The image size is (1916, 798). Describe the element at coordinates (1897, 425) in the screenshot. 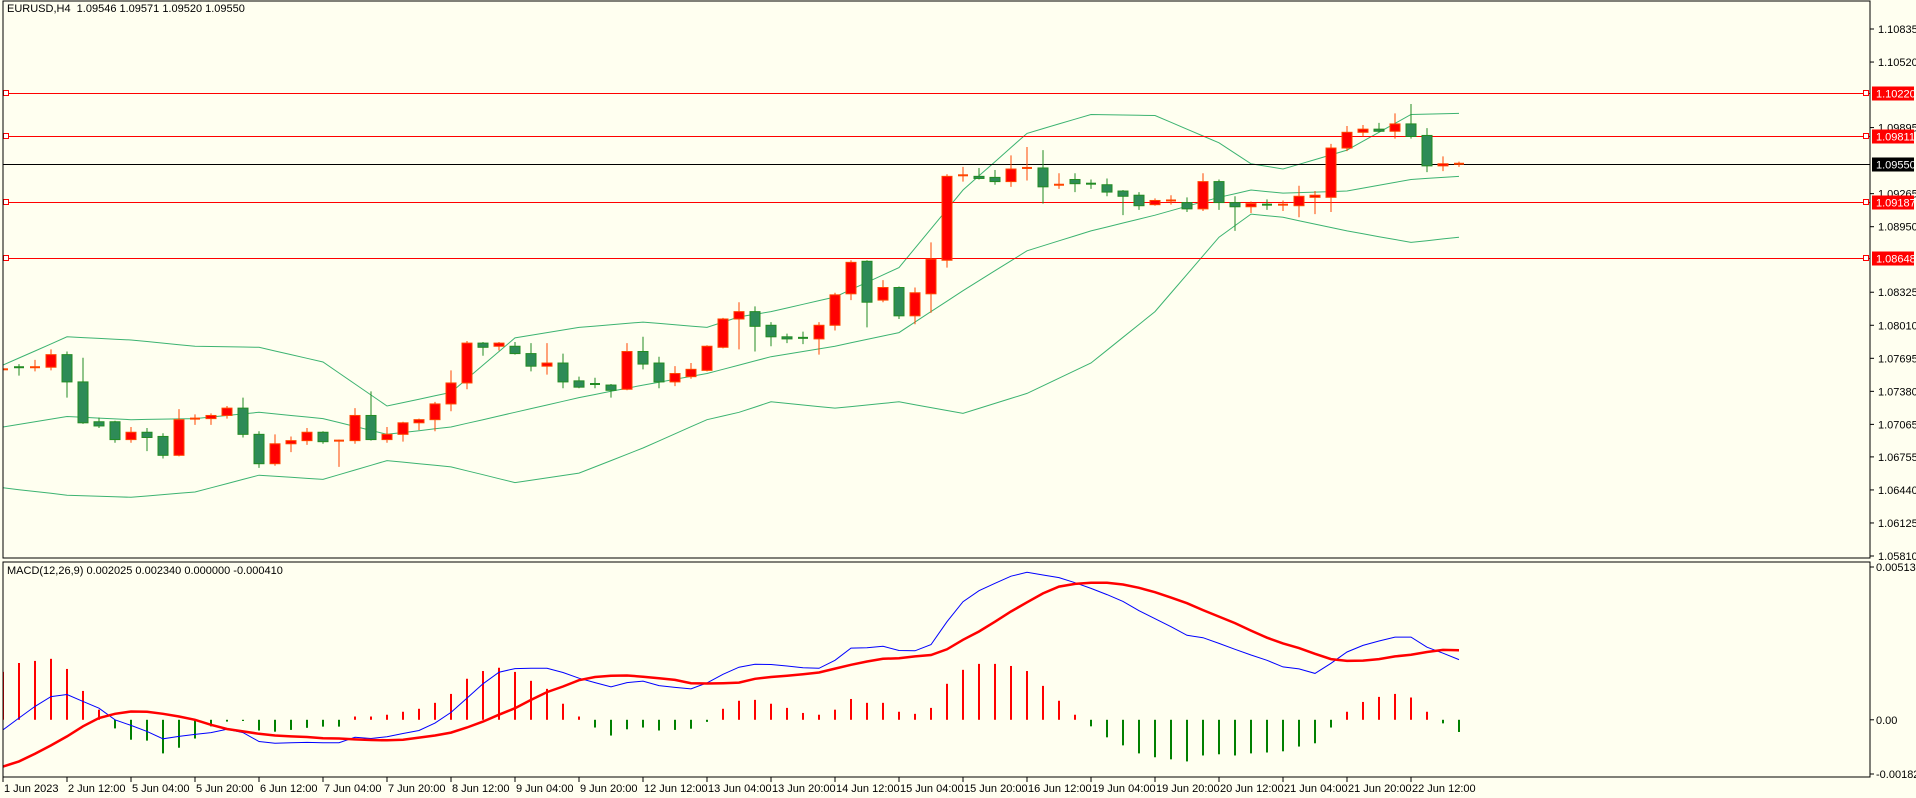

I see `price-tick-label: 1.07065` at that location.